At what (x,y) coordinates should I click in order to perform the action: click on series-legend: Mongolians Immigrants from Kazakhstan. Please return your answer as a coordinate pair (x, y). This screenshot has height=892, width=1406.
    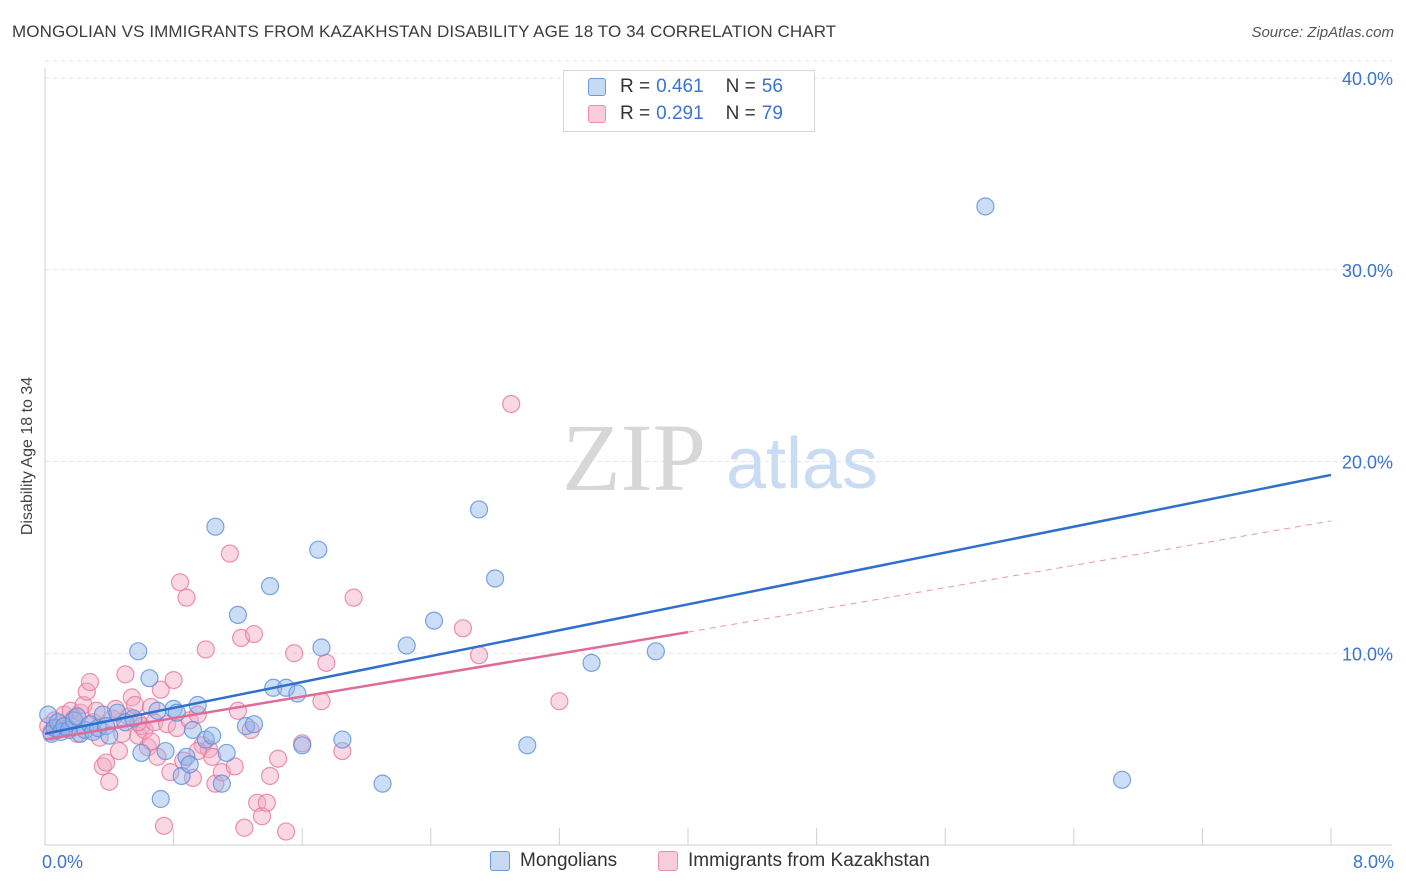
    Looking at the image, I should click on (703, 864).